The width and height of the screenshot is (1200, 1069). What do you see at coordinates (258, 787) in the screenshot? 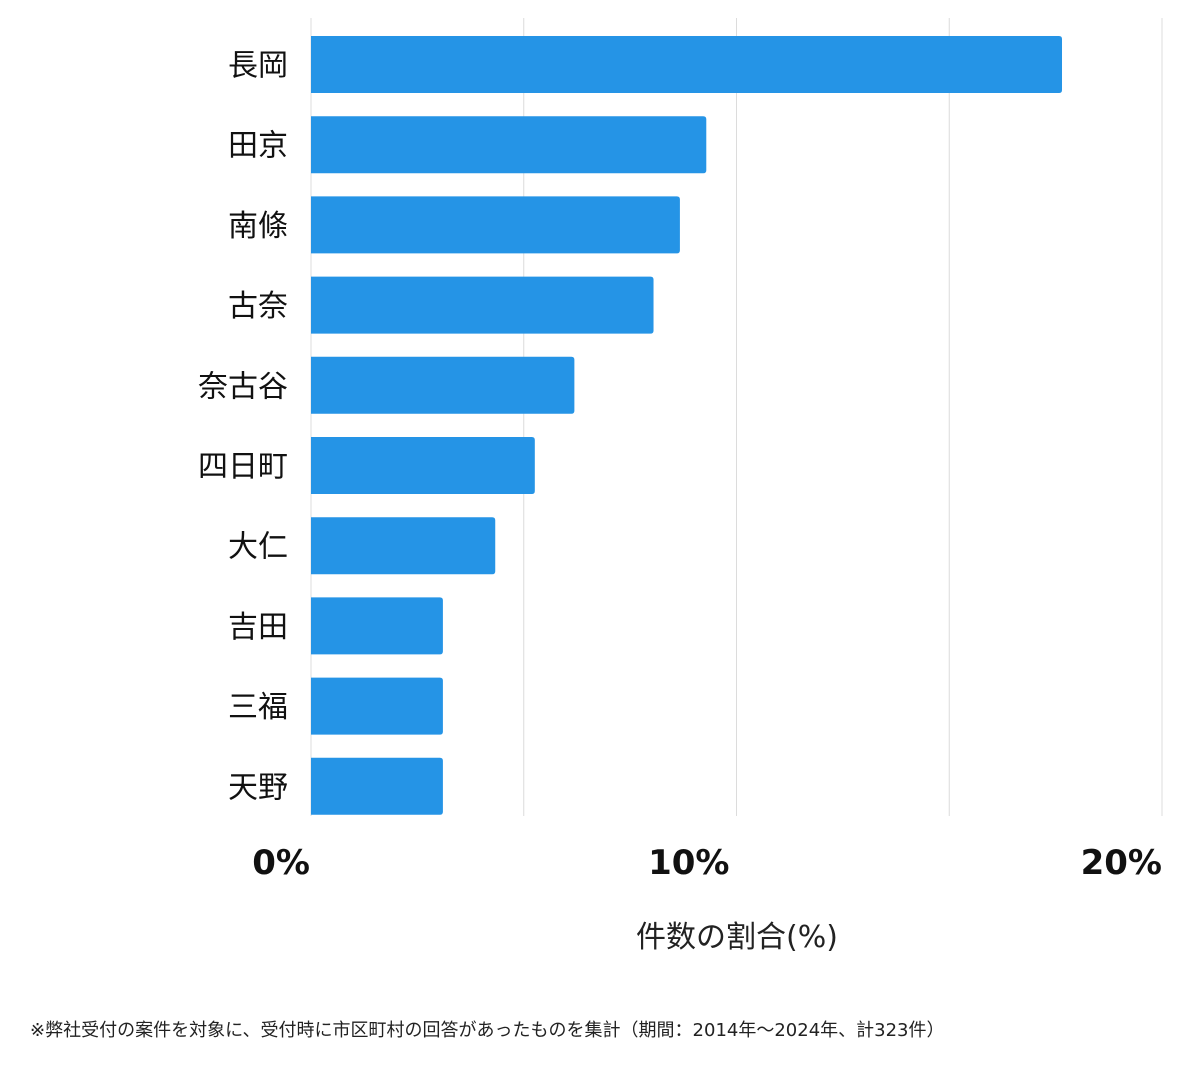
I see `category-label: 天野` at bounding box center [258, 787].